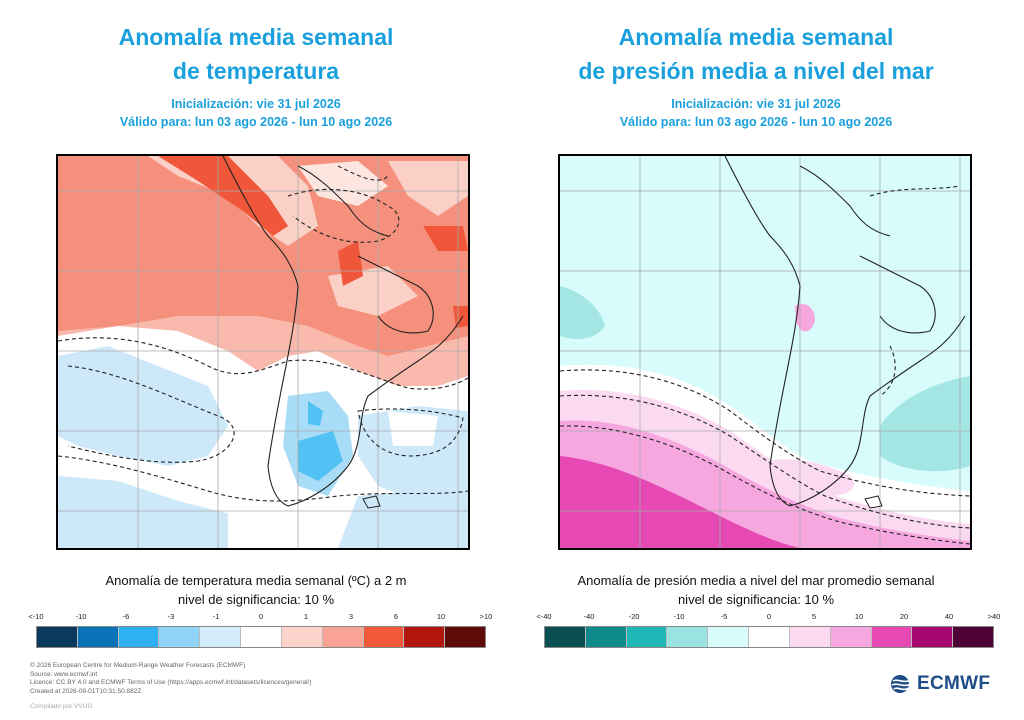 This screenshot has height=720, width=1024. I want to click on temperature-colorbar-tick-label: 3, so click(351, 616).